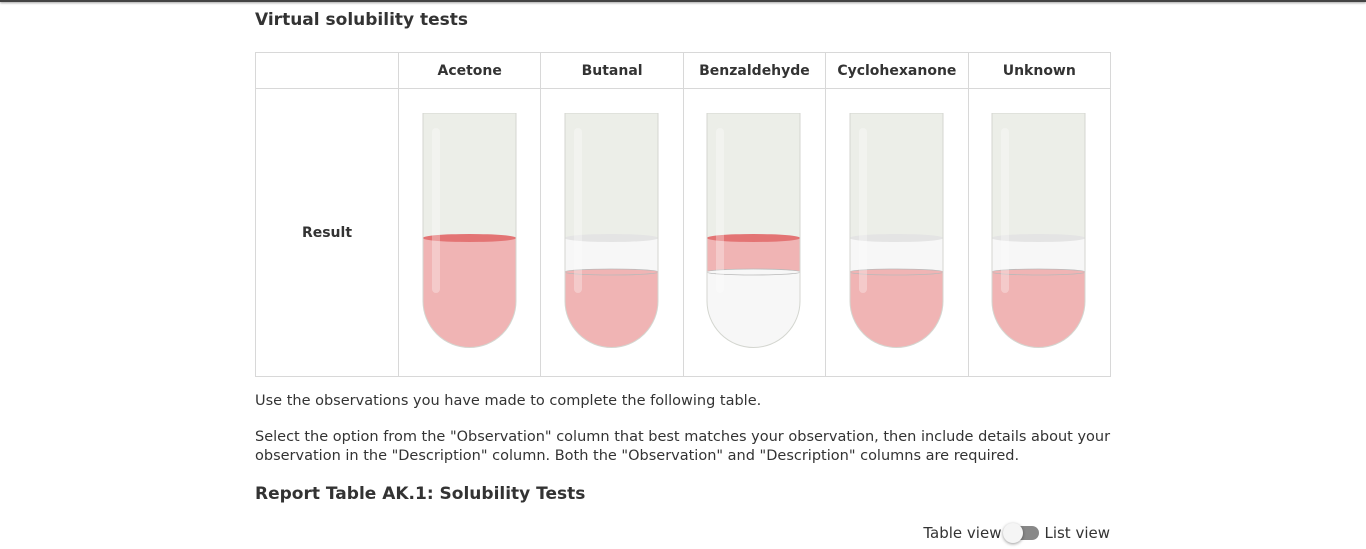 The image size is (1366, 549). What do you see at coordinates (897, 70) in the screenshot?
I see `column-header: Cyclohexanone` at bounding box center [897, 70].